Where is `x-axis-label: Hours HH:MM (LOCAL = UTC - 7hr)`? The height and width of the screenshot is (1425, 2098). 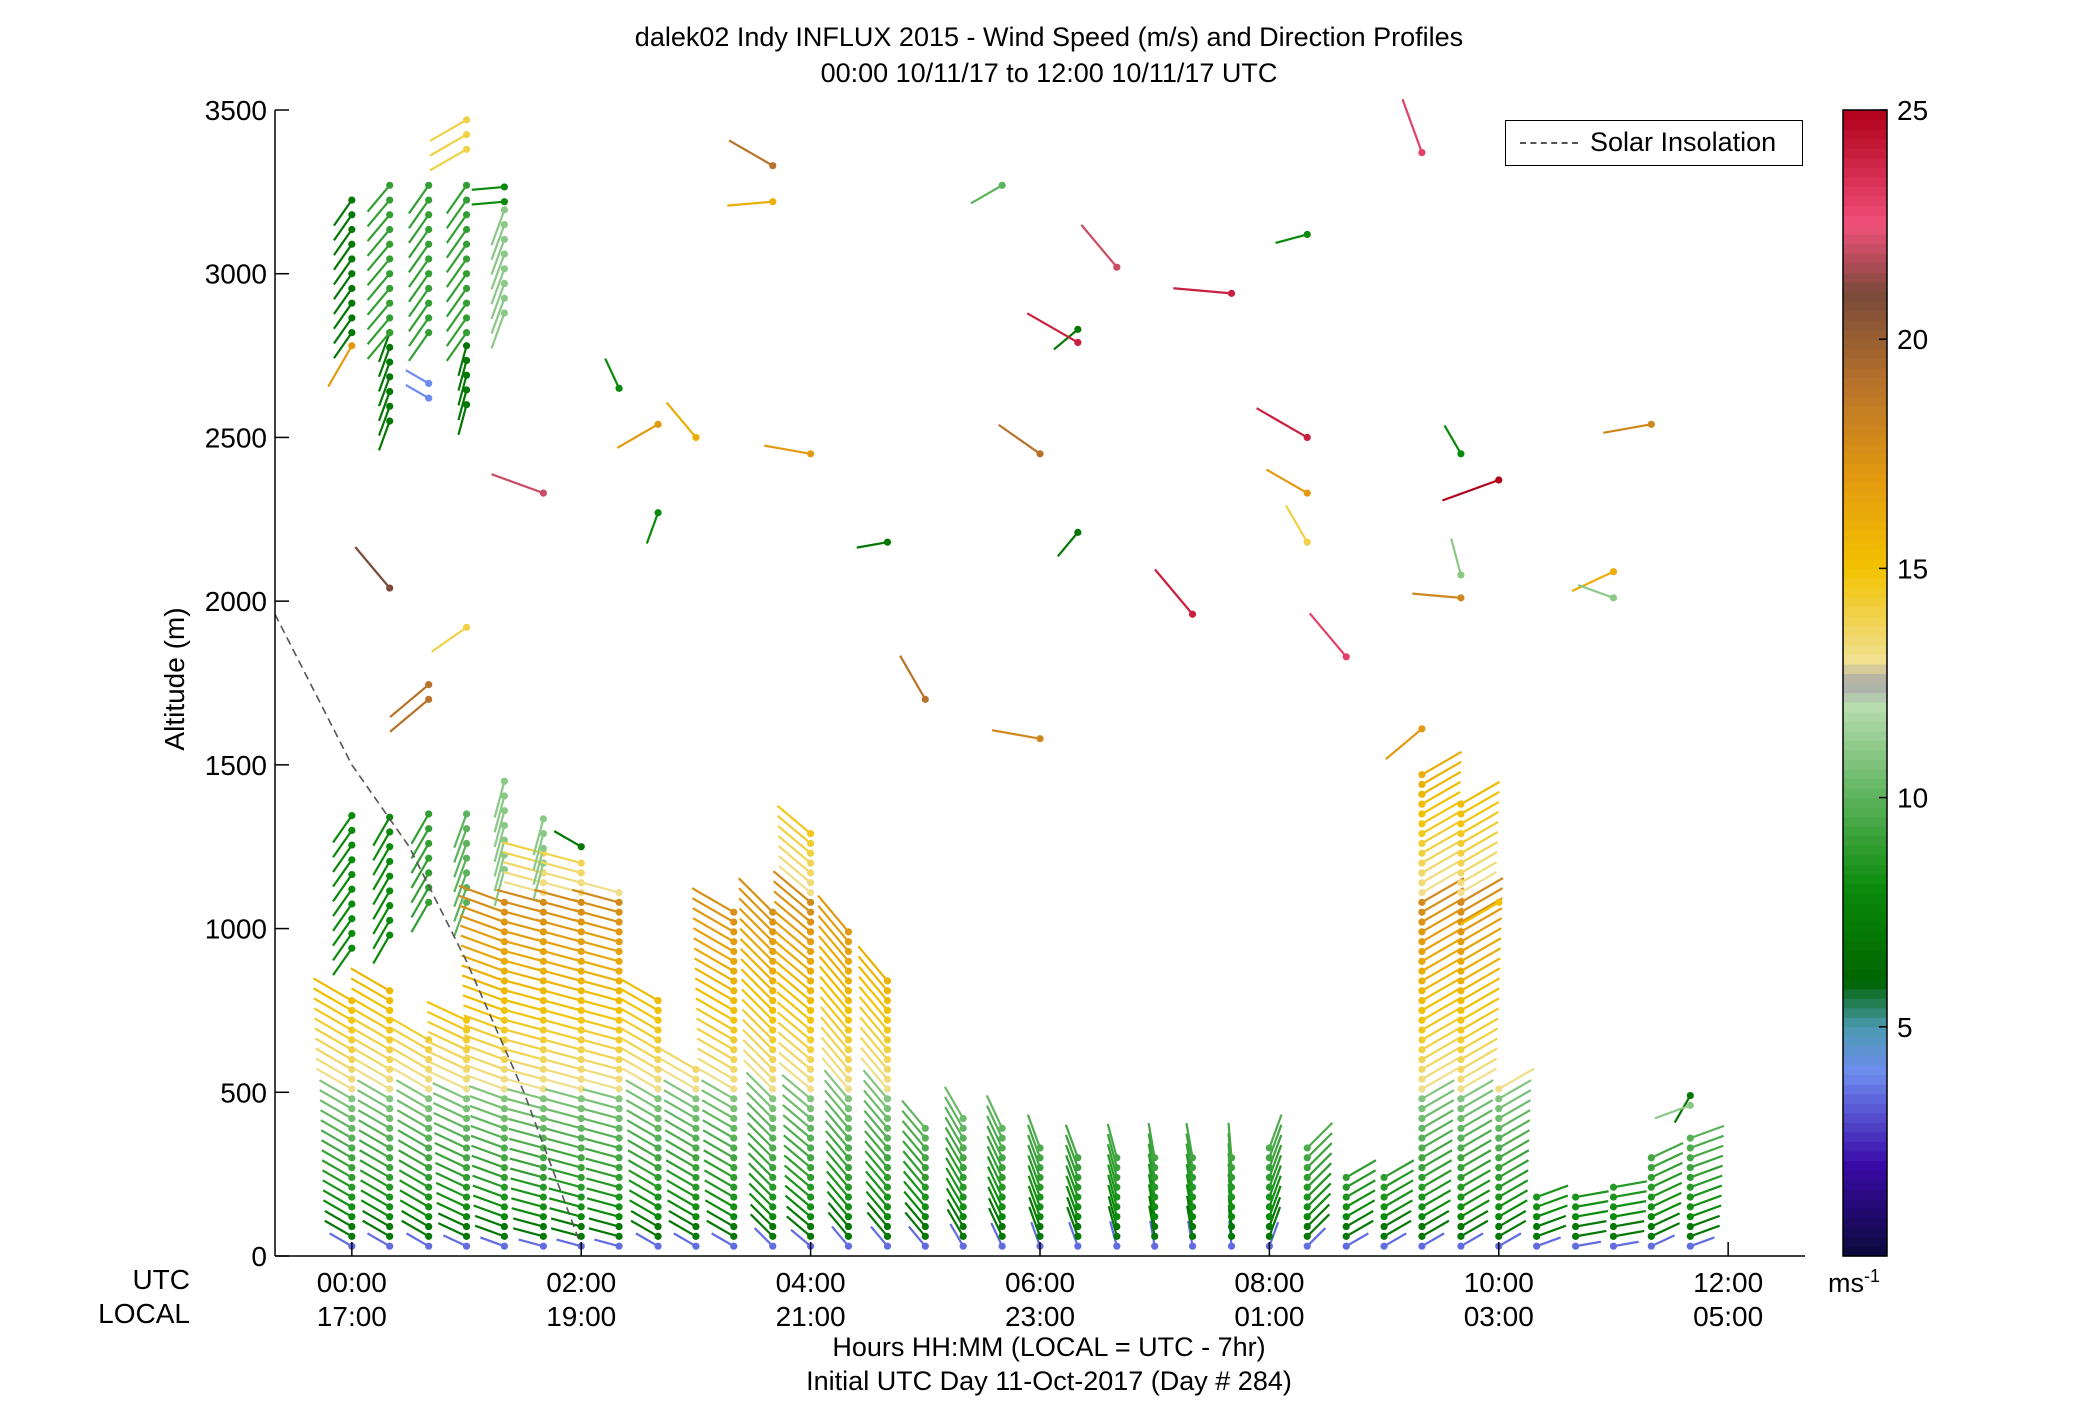
x-axis-label: Hours HH:MM (LOCAL = UTC - 7hr) is located at coordinates (1049, 1347).